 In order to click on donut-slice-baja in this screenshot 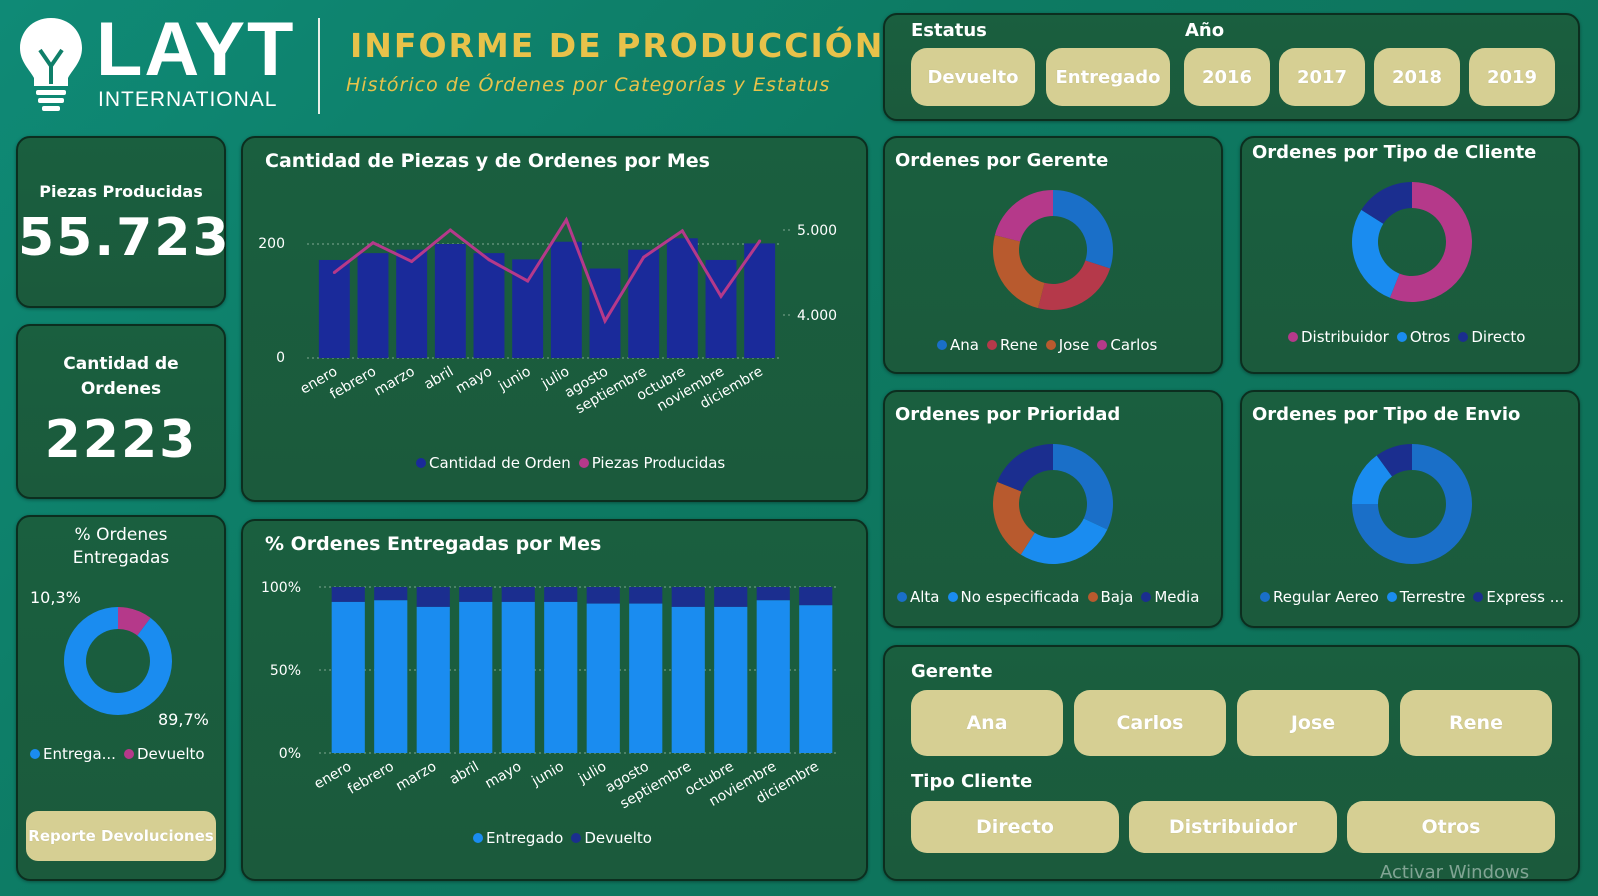, I will do `click(1014, 518)`.